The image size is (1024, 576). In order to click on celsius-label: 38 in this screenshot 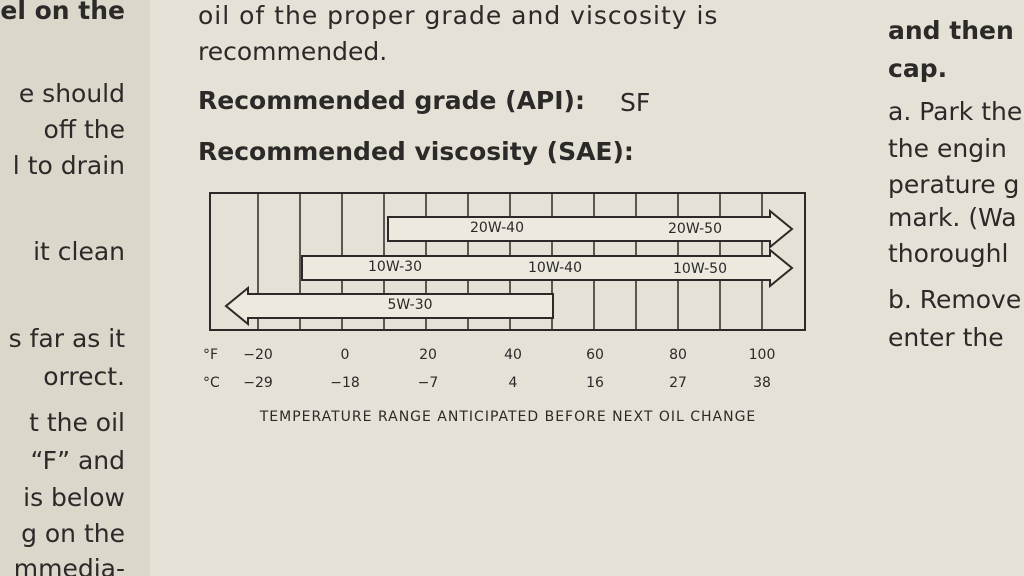, I will do `click(762, 383)`.